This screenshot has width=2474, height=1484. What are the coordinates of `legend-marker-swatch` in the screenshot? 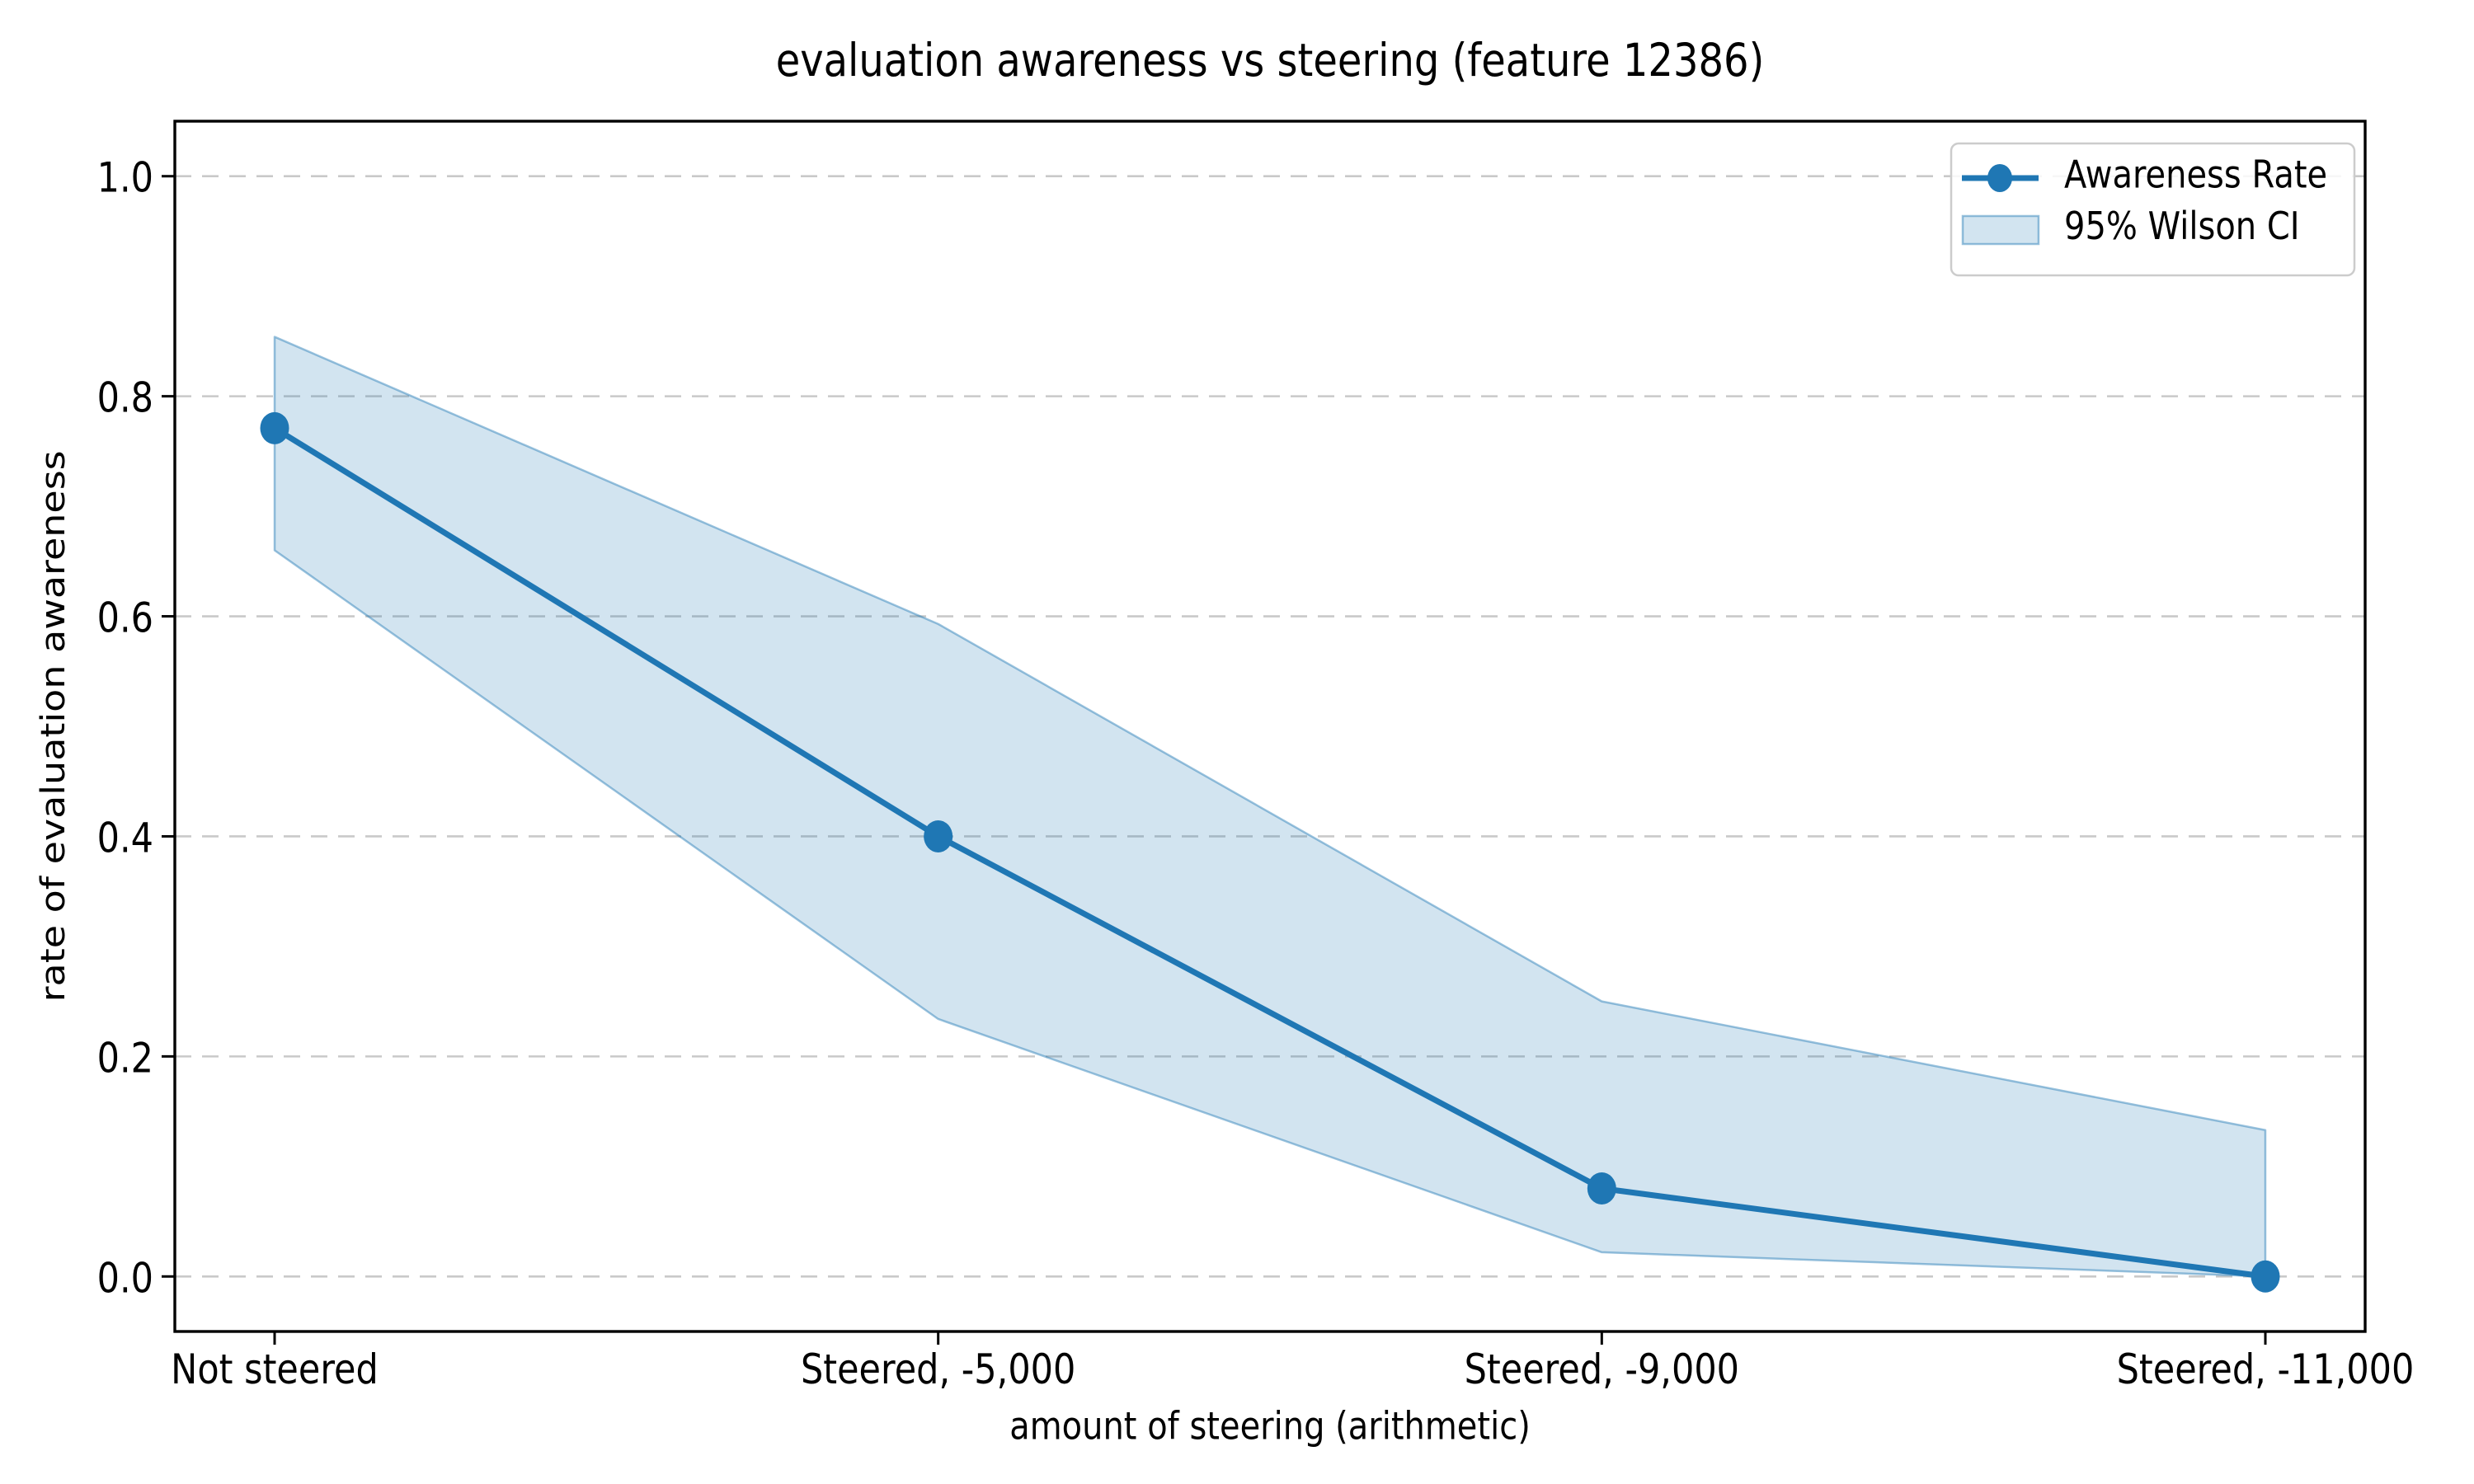 It's located at (1999, 178).